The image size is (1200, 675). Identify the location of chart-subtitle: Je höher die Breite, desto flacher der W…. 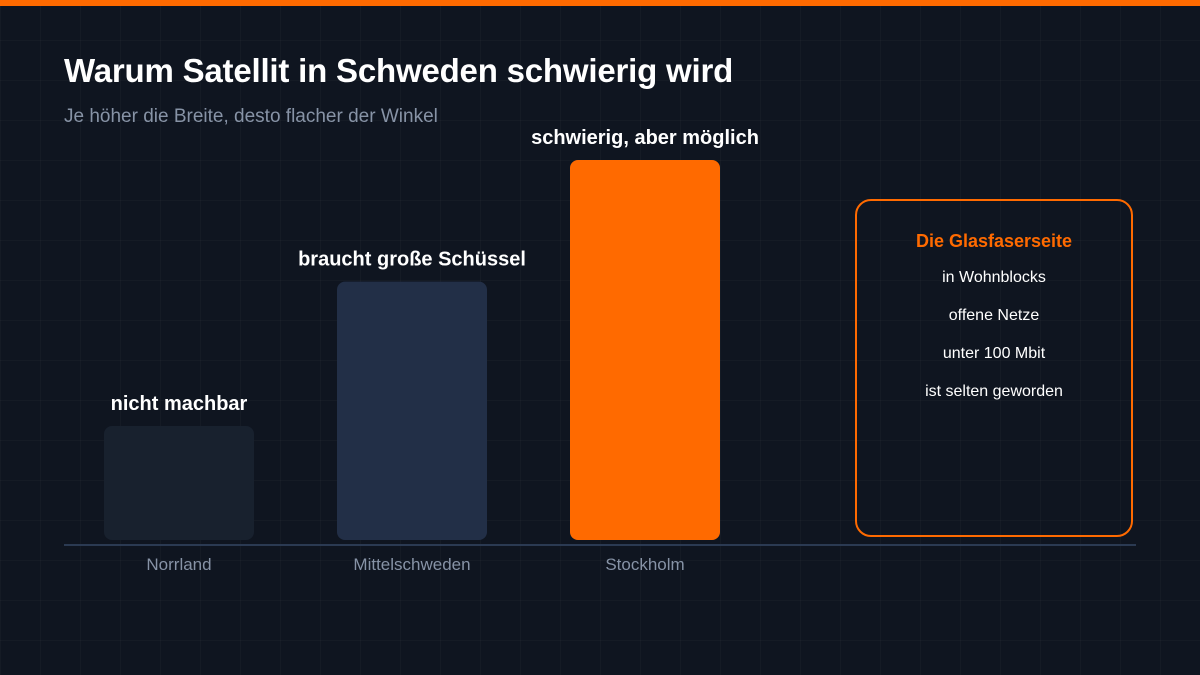
(251, 116).